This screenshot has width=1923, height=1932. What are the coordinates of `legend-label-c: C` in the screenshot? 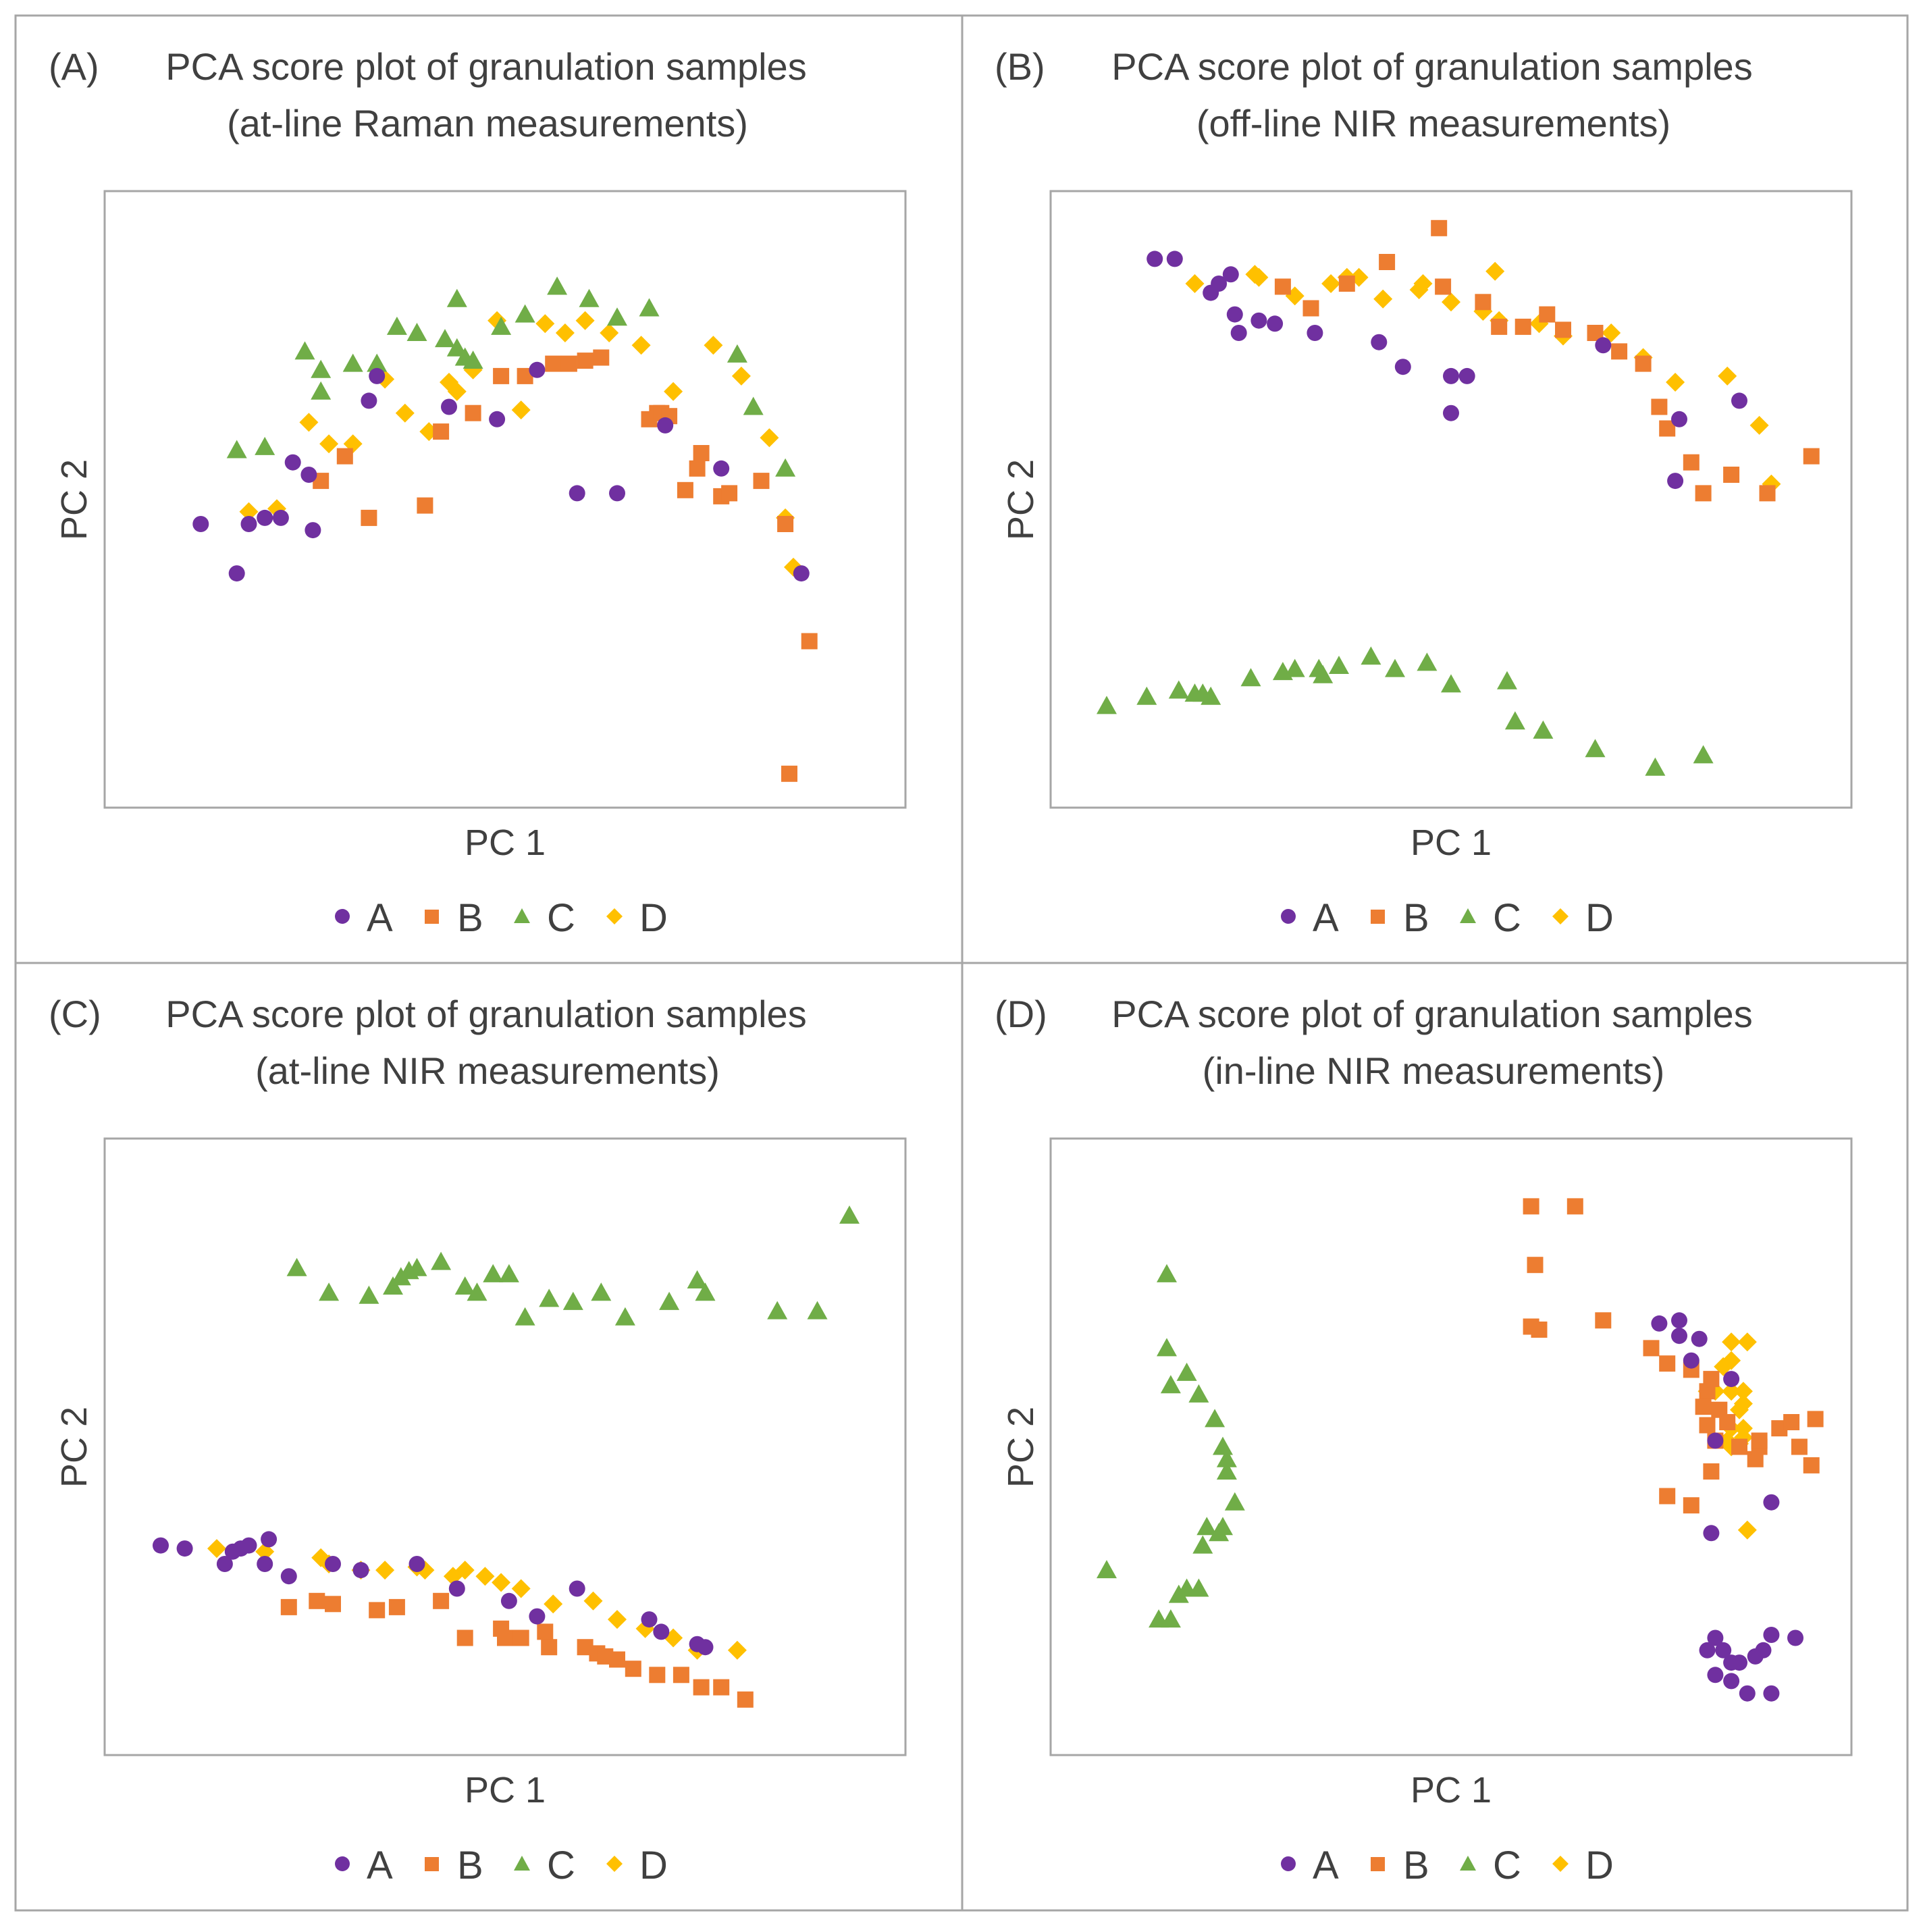 It's located at (561, 918).